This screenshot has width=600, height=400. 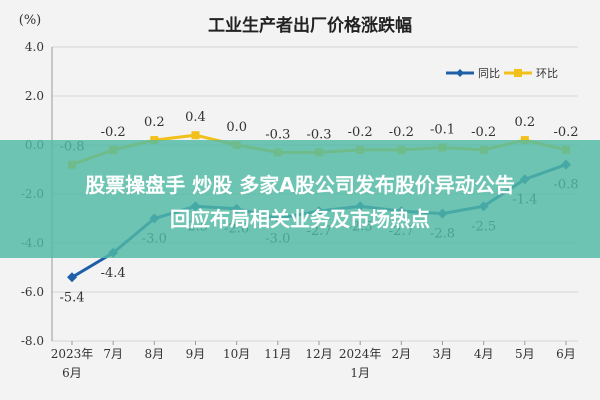 What do you see at coordinates (360, 354) in the screenshot?
I see `x-tick-label: 2024年` at bounding box center [360, 354].